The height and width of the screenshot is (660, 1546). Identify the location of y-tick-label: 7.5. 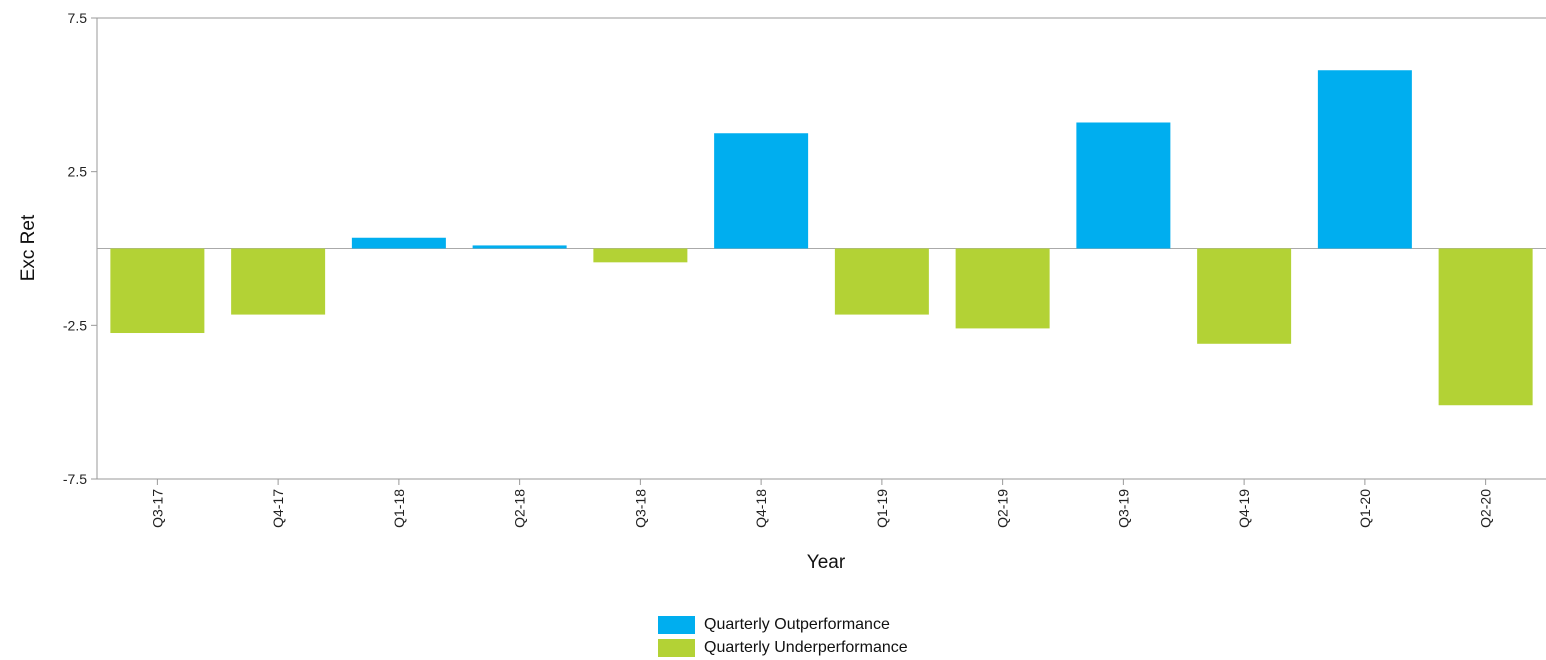
(78, 18).